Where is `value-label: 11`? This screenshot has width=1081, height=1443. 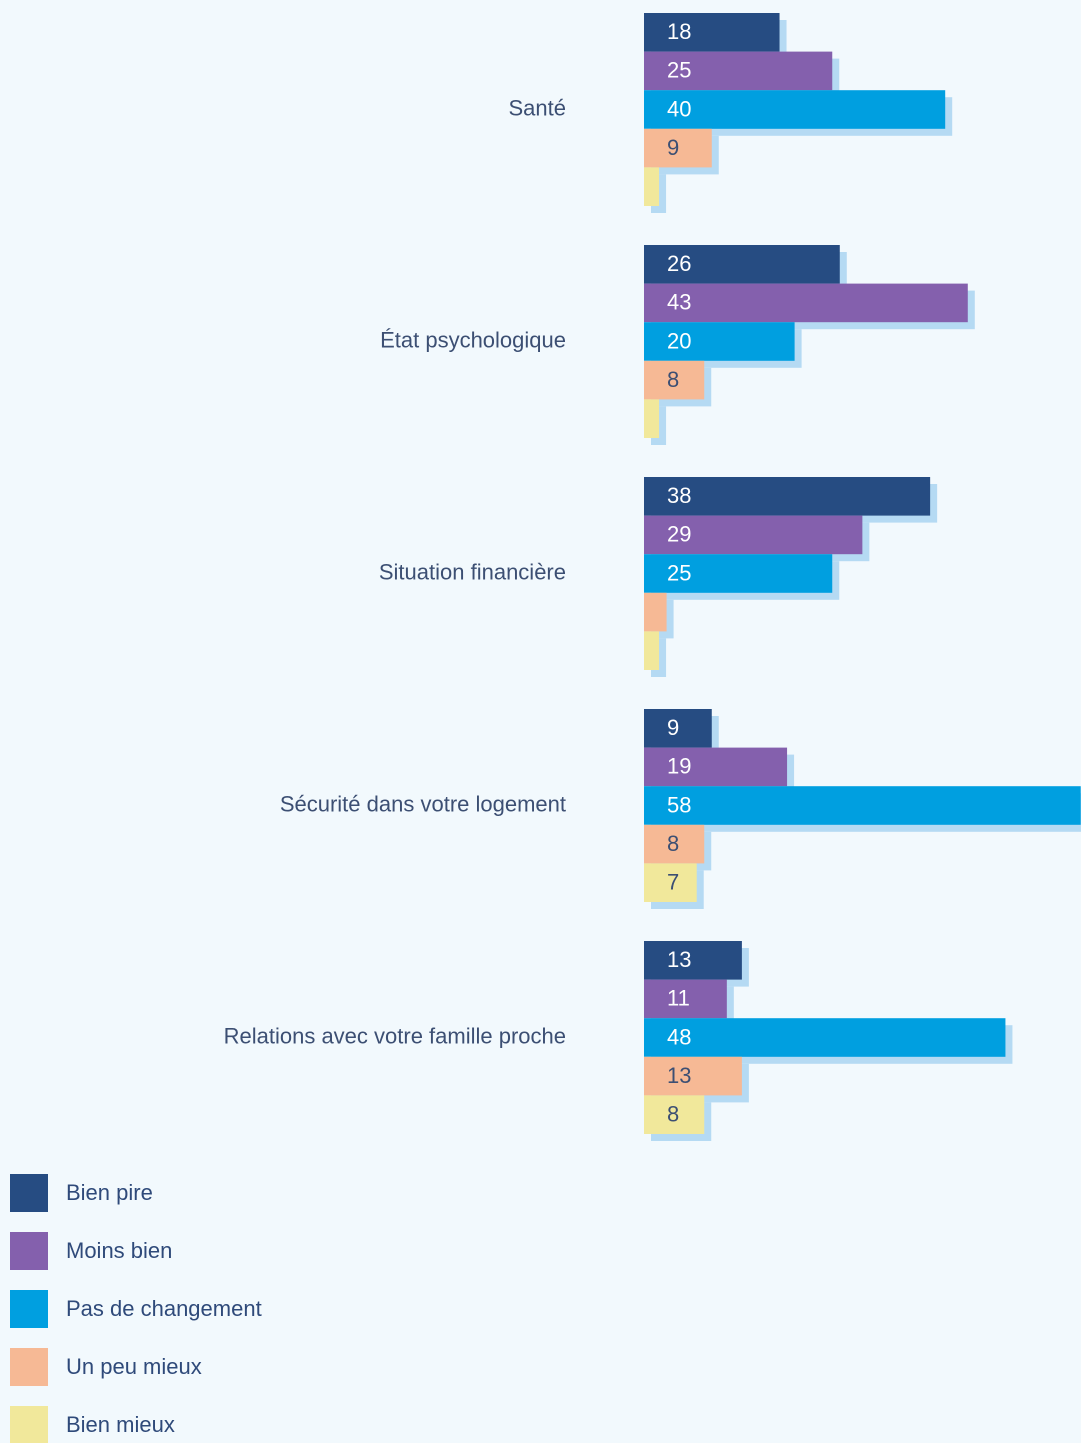 value-label: 11 is located at coordinates (678, 998).